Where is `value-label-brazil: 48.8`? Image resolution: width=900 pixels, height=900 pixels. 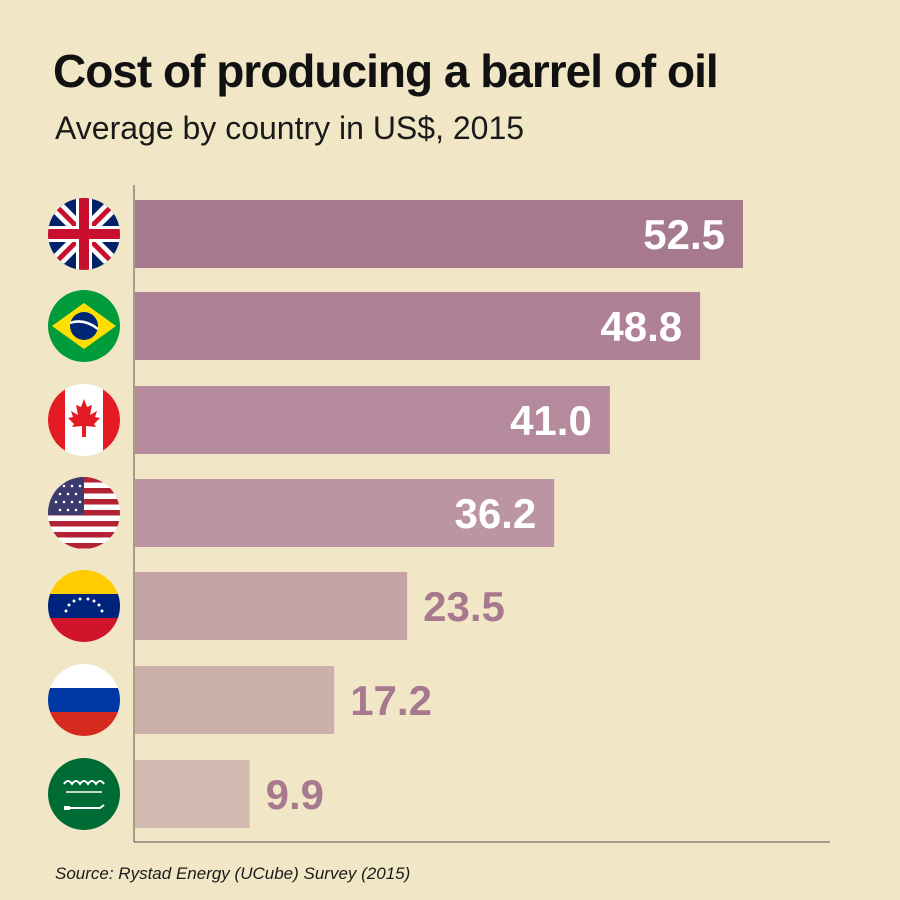
value-label-brazil: 48.8 is located at coordinates (641, 326).